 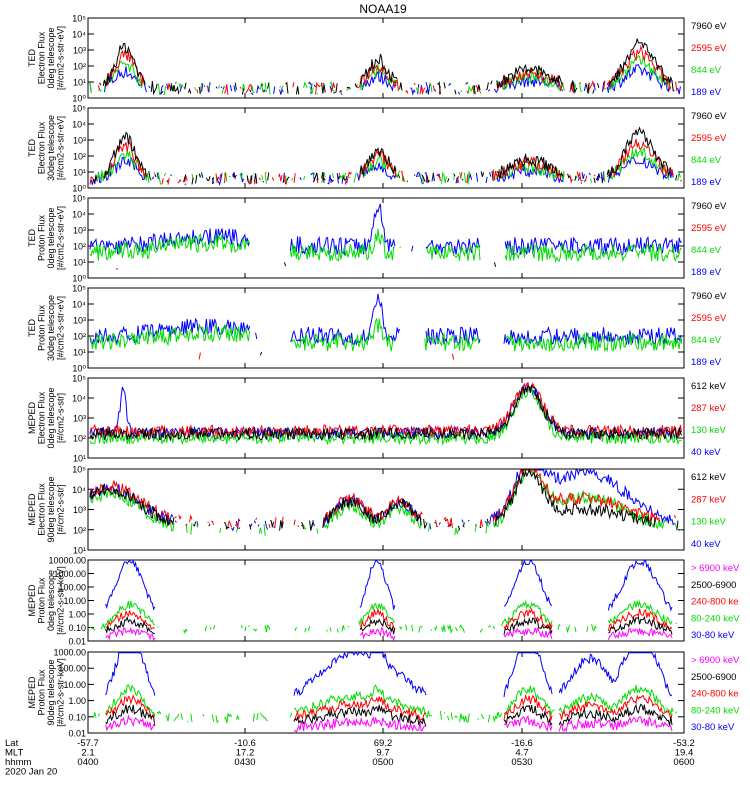 I want to click on x-row-value: -57.7, so click(x=88, y=743).